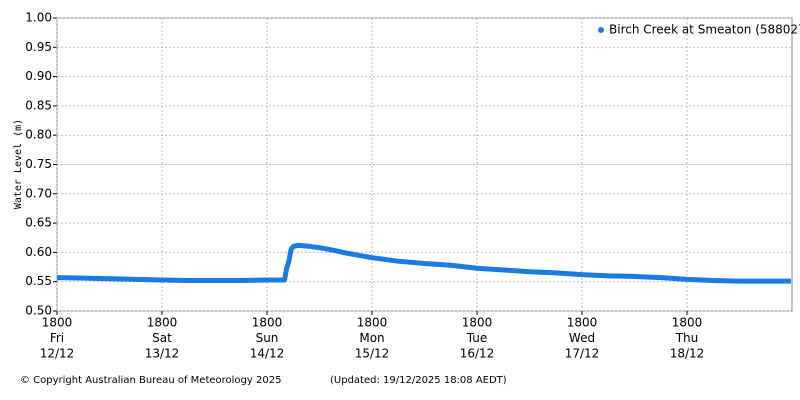 The image size is (800, 400). I want to click on x-tick-label: 18/12, so click(687, 354).